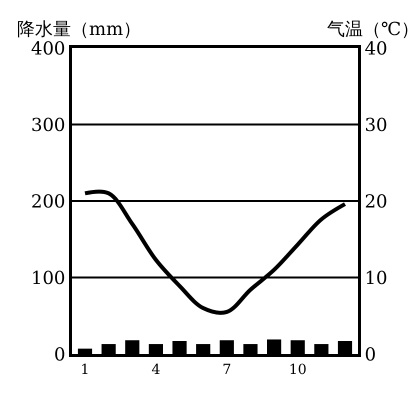 Image resolution: width=420 pixels, height=394 pixels. What do you see at coordinates (370, 355) in the screenshot?
I see `y2-tick-label: 0` at bounding box center [370, 355].